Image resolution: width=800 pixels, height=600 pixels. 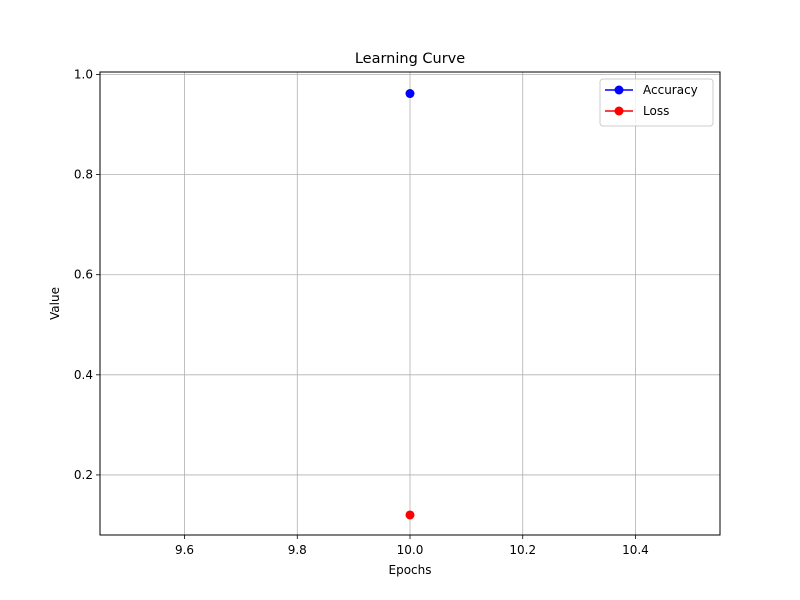 What do you see at coordinates (297, 550) in the screenshot?
I see `x-tick-label: 9.8` at bounding box center [297, 550].